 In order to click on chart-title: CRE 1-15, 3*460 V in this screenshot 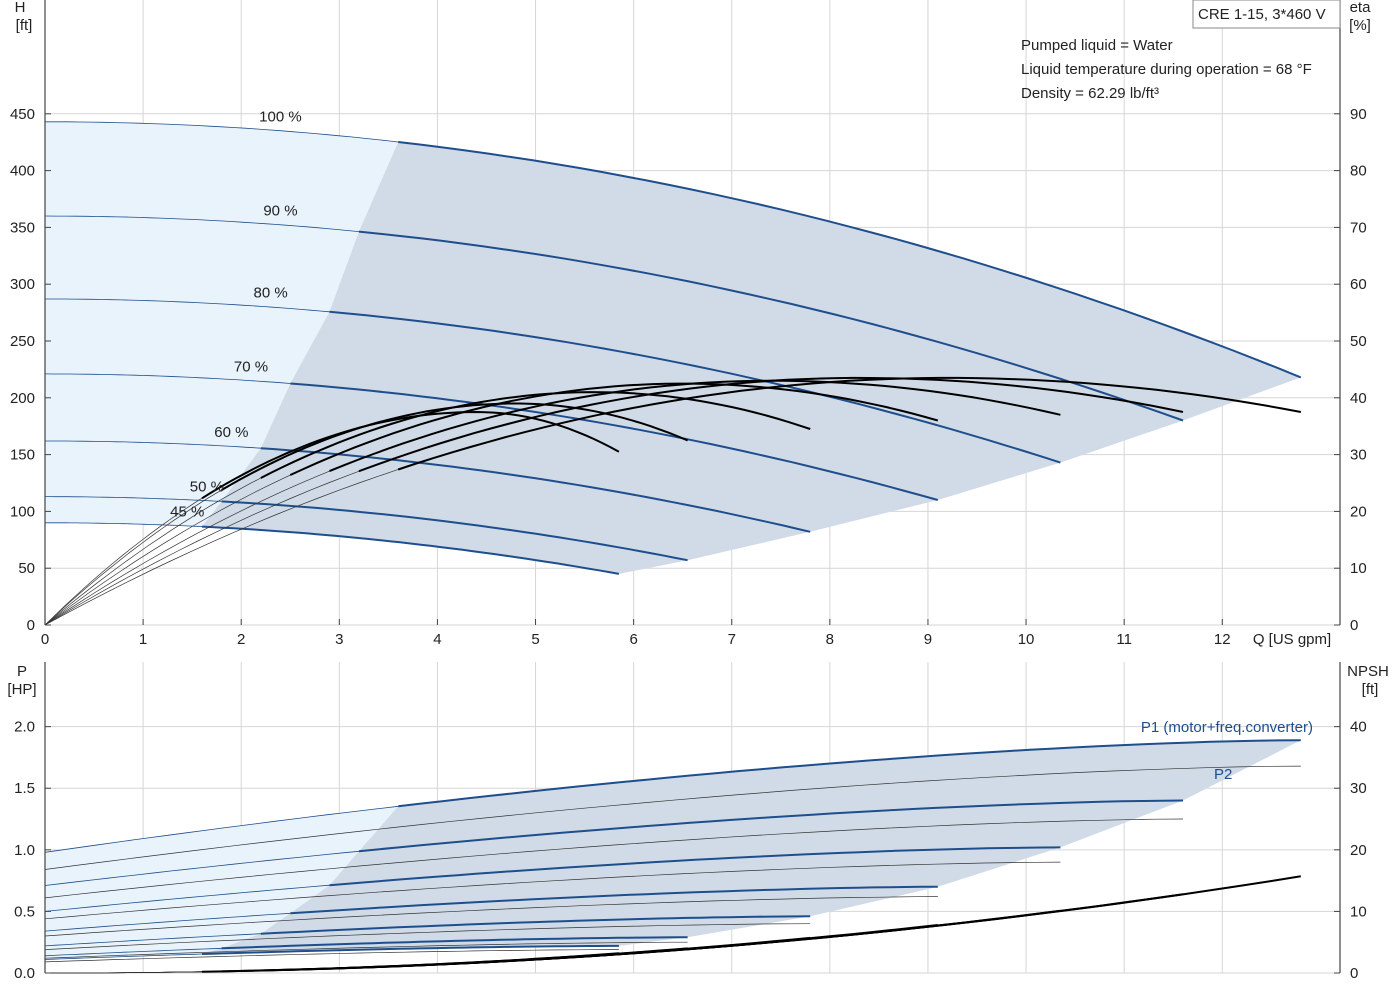, I will do `click(1262, 14)`.